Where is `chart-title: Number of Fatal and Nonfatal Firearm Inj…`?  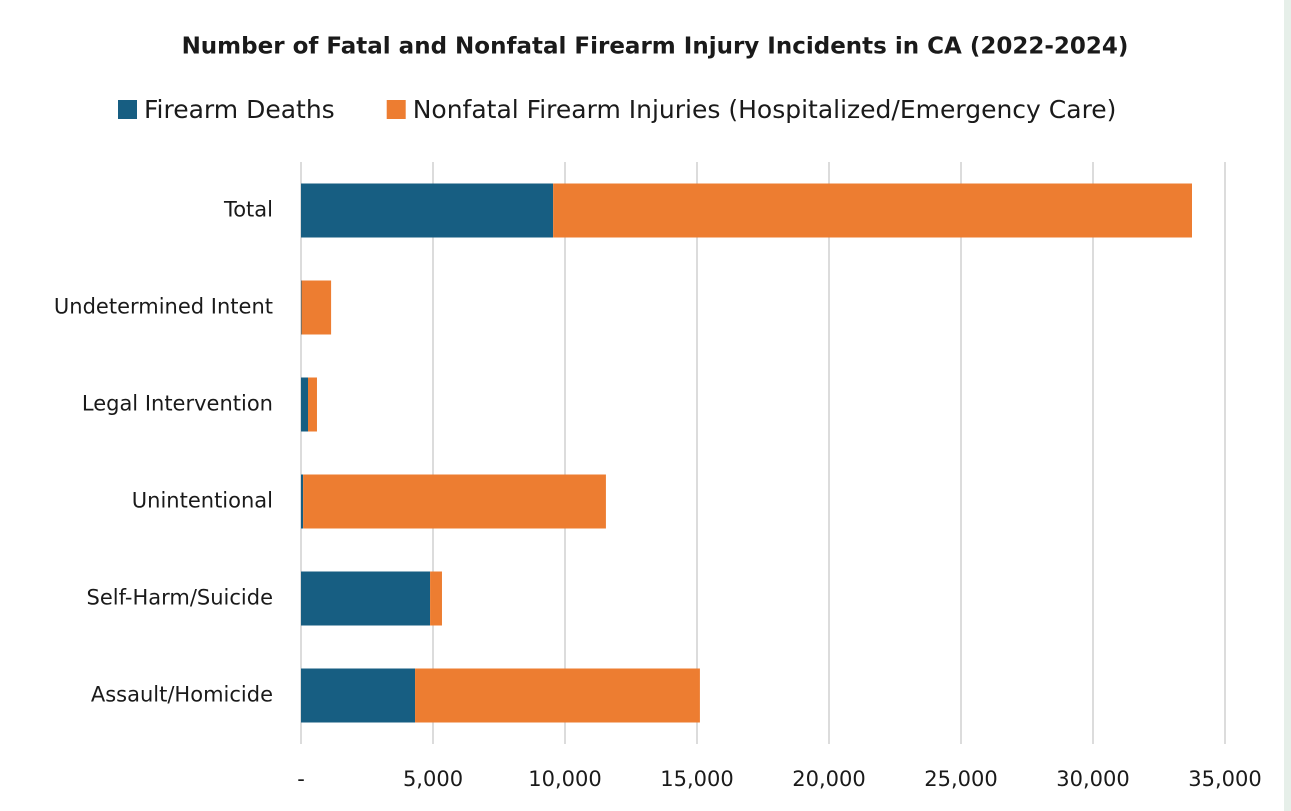
chart-title: Number of Fatal and Nonfatal Firearm Inj… is located at coordinates (655, 47).